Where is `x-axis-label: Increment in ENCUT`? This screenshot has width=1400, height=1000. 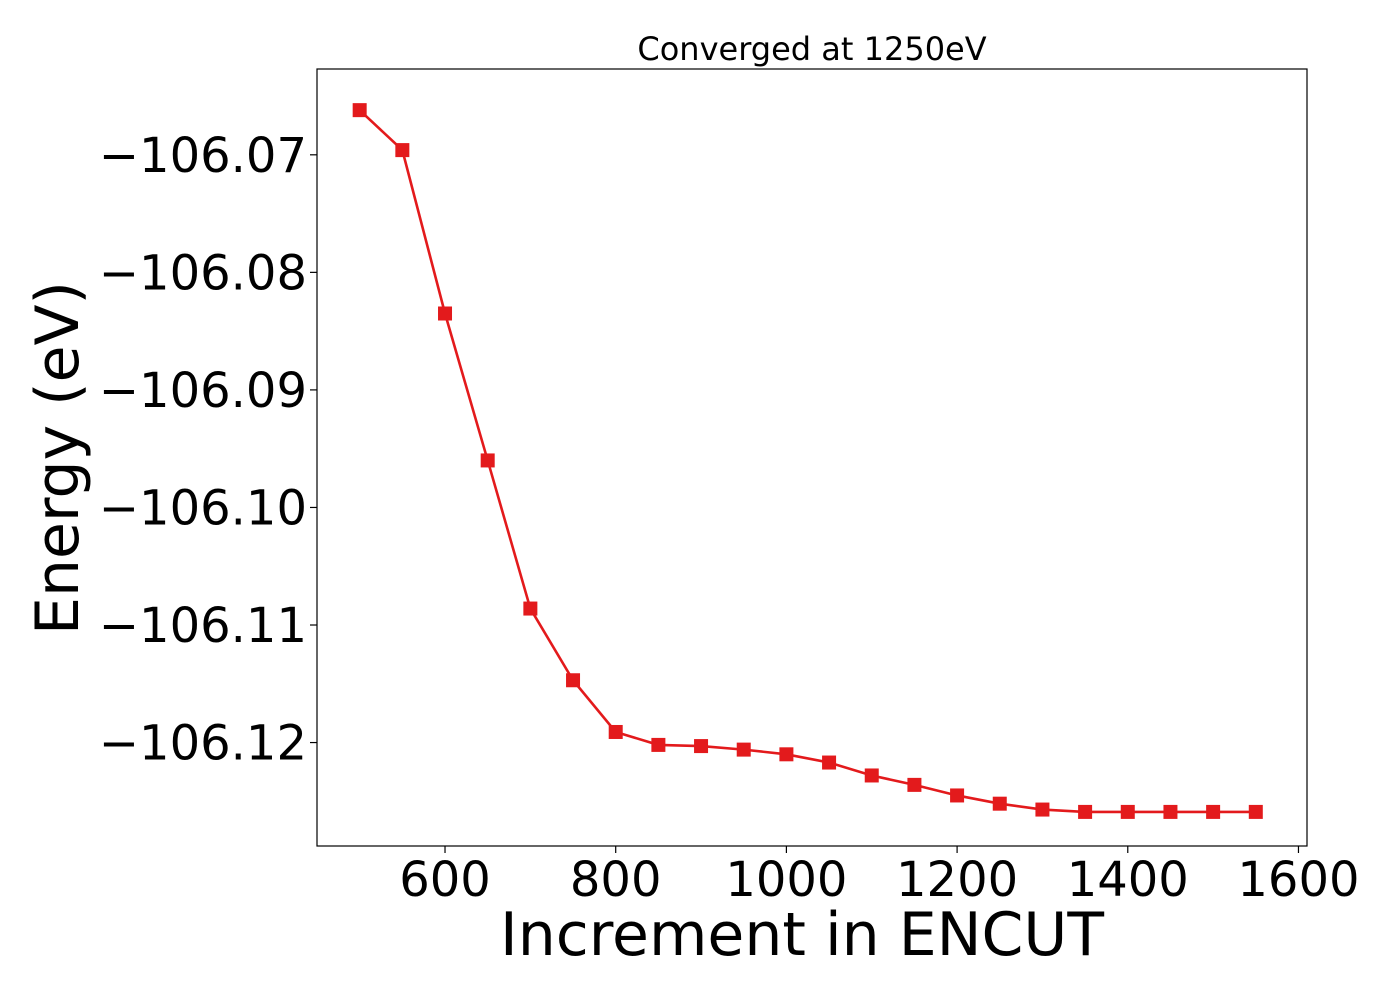 x-axis-label: Increment in ENCUT is located at coordinates (802, 935).